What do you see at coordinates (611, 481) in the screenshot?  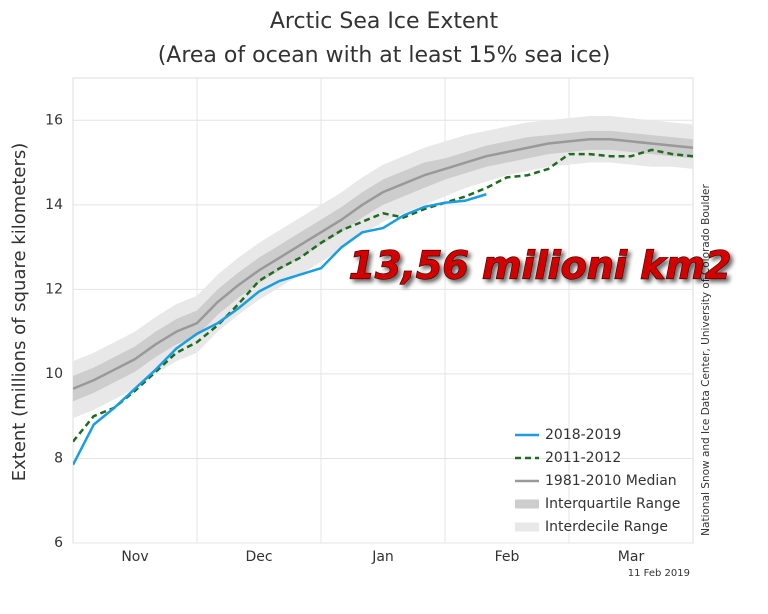 I see `legend-label: 1981-2010 Median` at bounding box center [611, 481].